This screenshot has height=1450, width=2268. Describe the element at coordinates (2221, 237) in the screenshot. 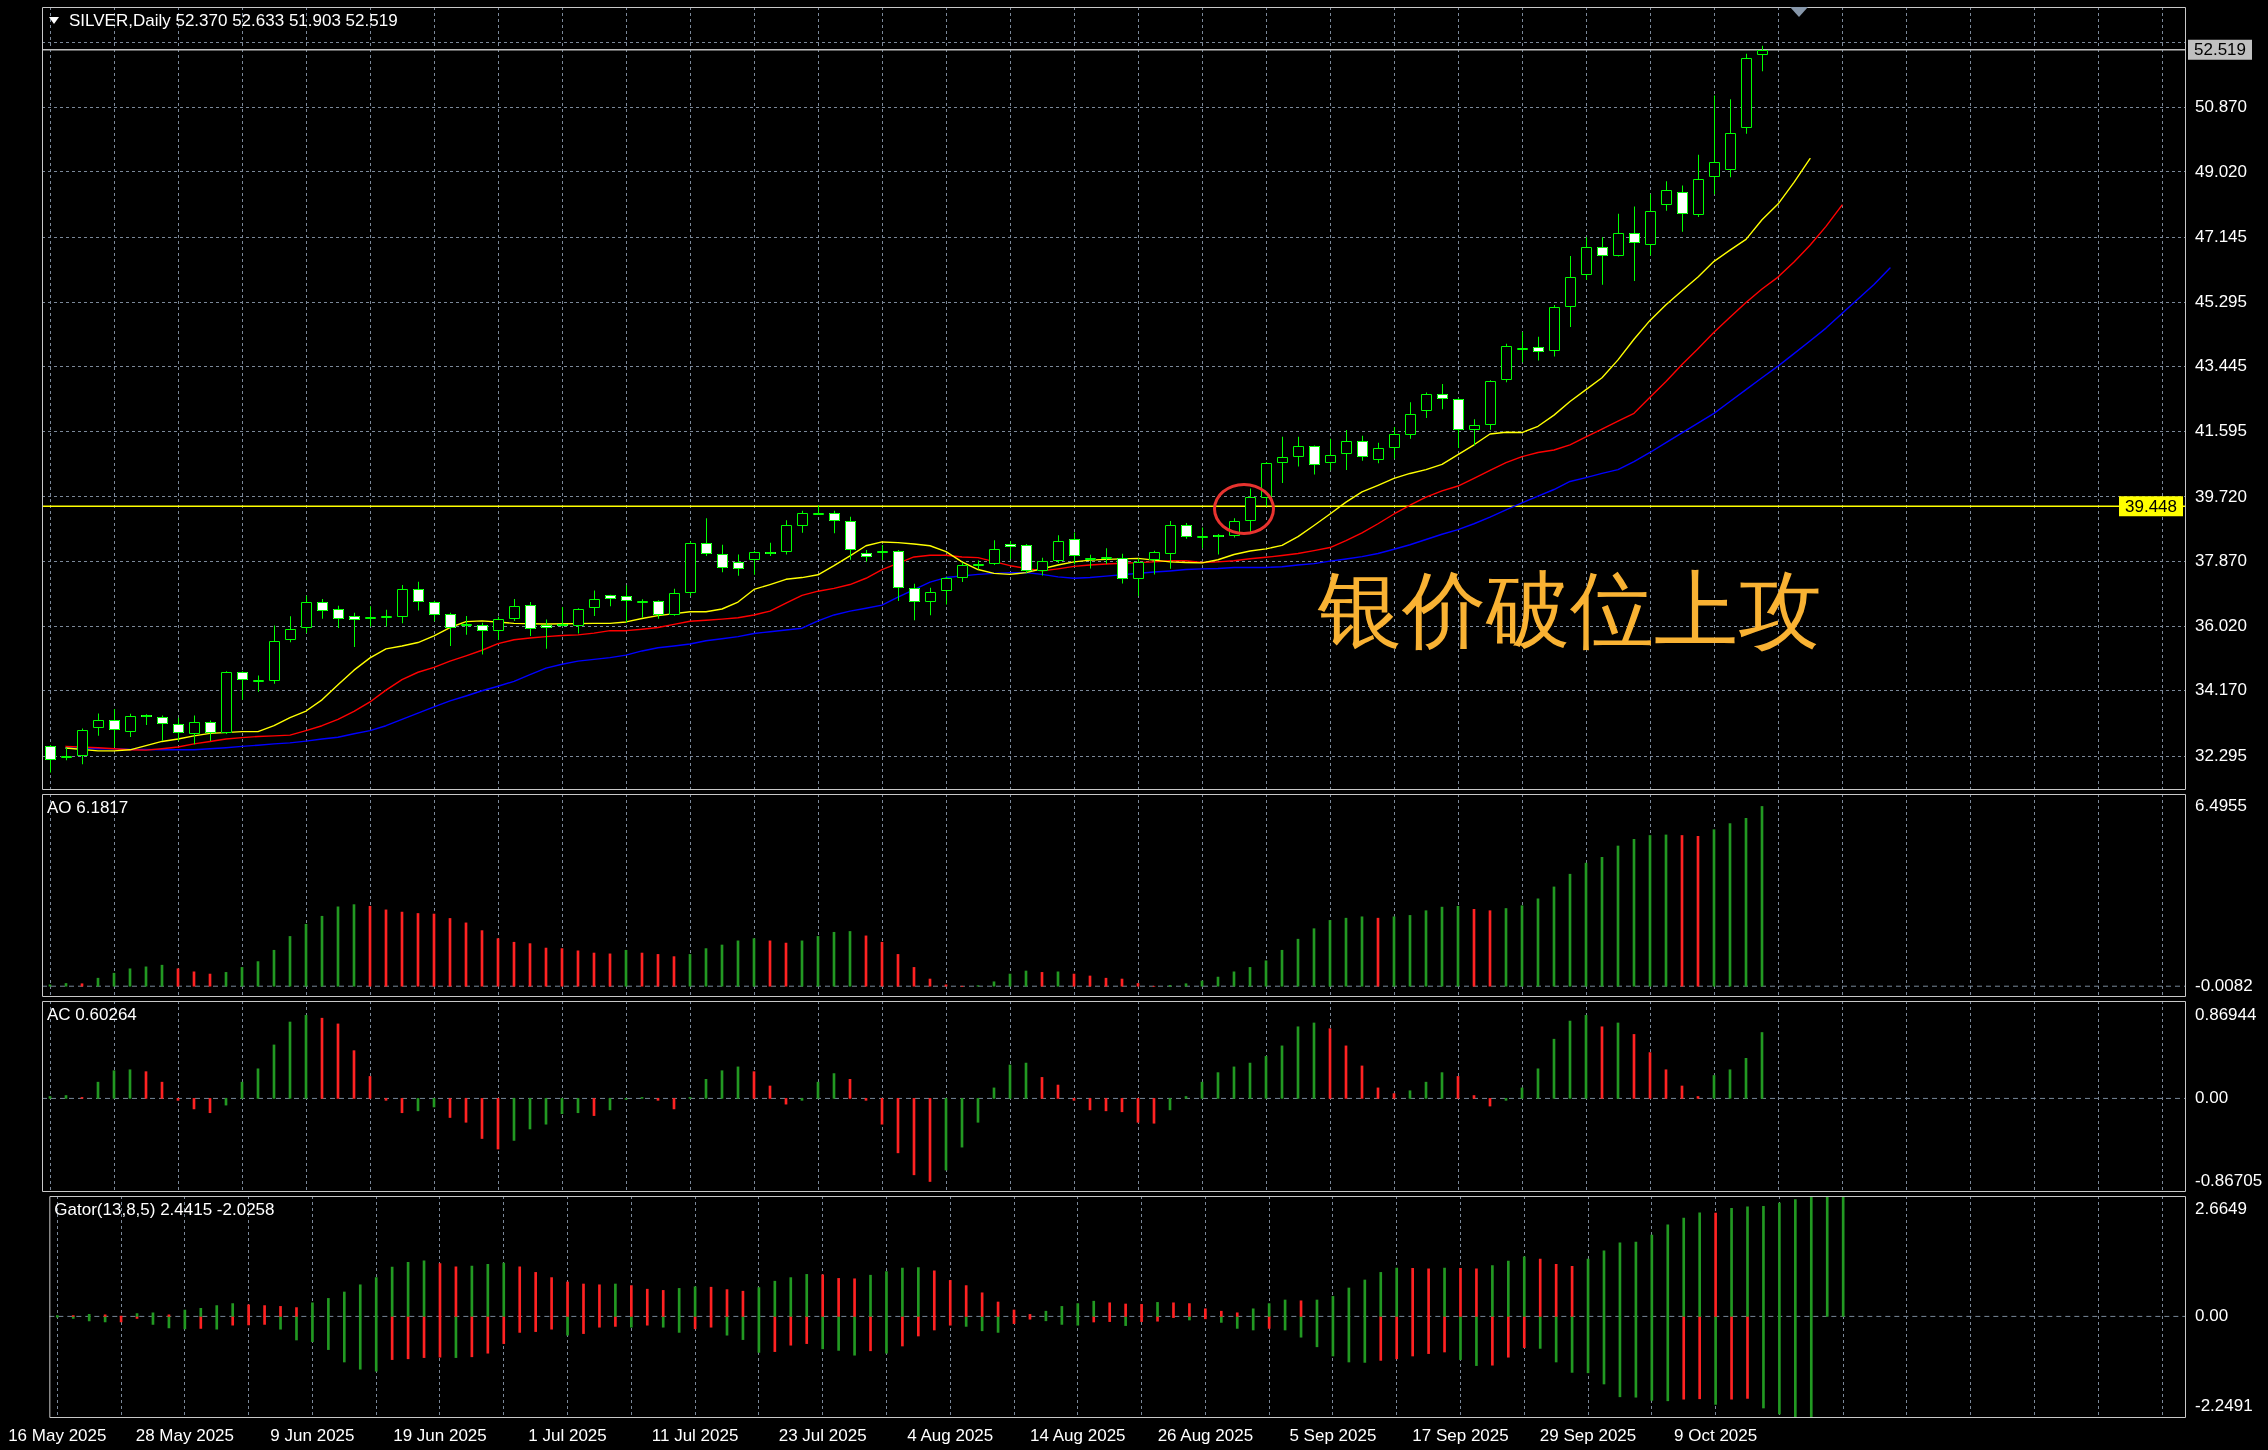

I see `y-tick-label: 47.145` at that location.